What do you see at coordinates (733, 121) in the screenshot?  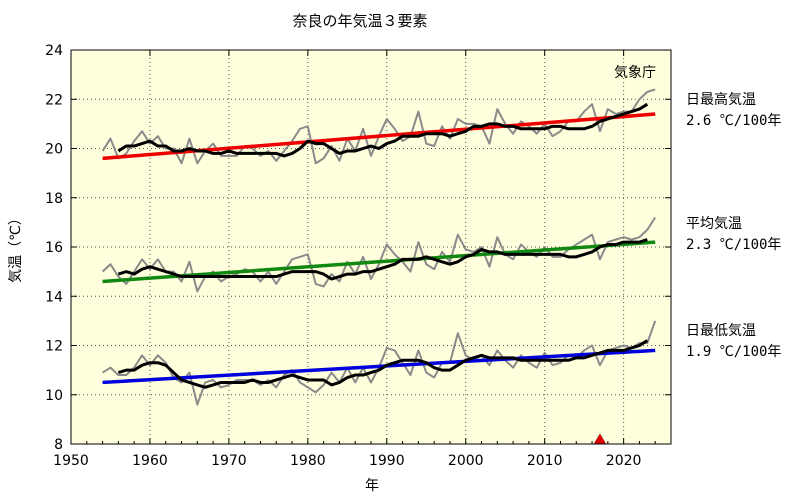 I see `trend-rate-max: 2.6 ℃/100年` at bounding box center [733, 121].